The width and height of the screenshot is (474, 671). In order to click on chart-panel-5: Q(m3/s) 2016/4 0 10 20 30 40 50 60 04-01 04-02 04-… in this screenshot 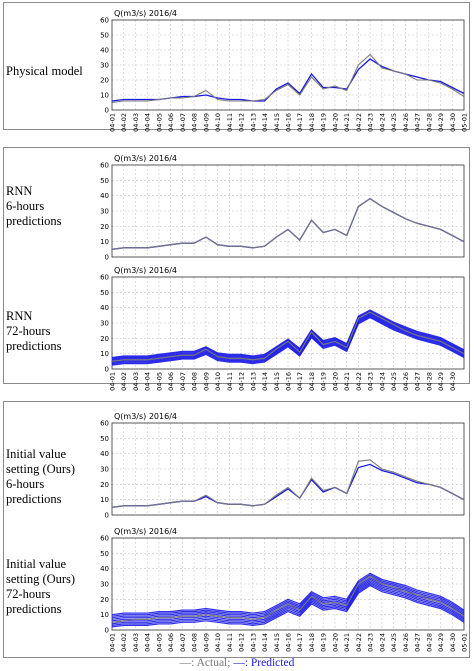, I will do `click(284, 589)`.